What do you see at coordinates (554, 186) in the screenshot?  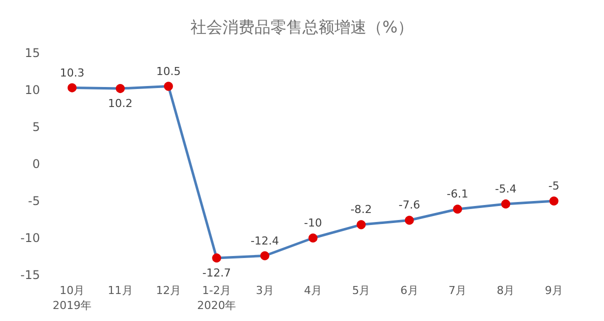 I see `data-label: -5` at bounding box center [554, 186].